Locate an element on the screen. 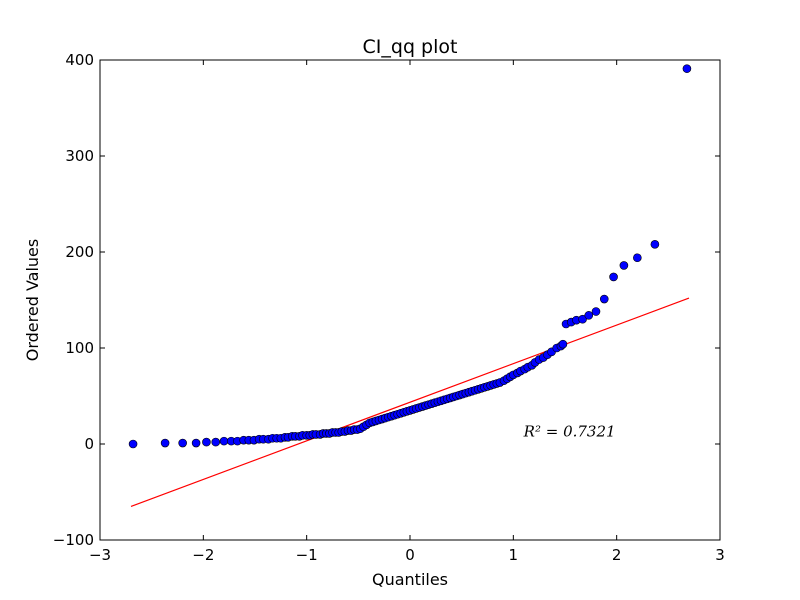 The height and width of the screenshot is (600, 800). x-tick-label: −2 is located at coordinates (203, 555).